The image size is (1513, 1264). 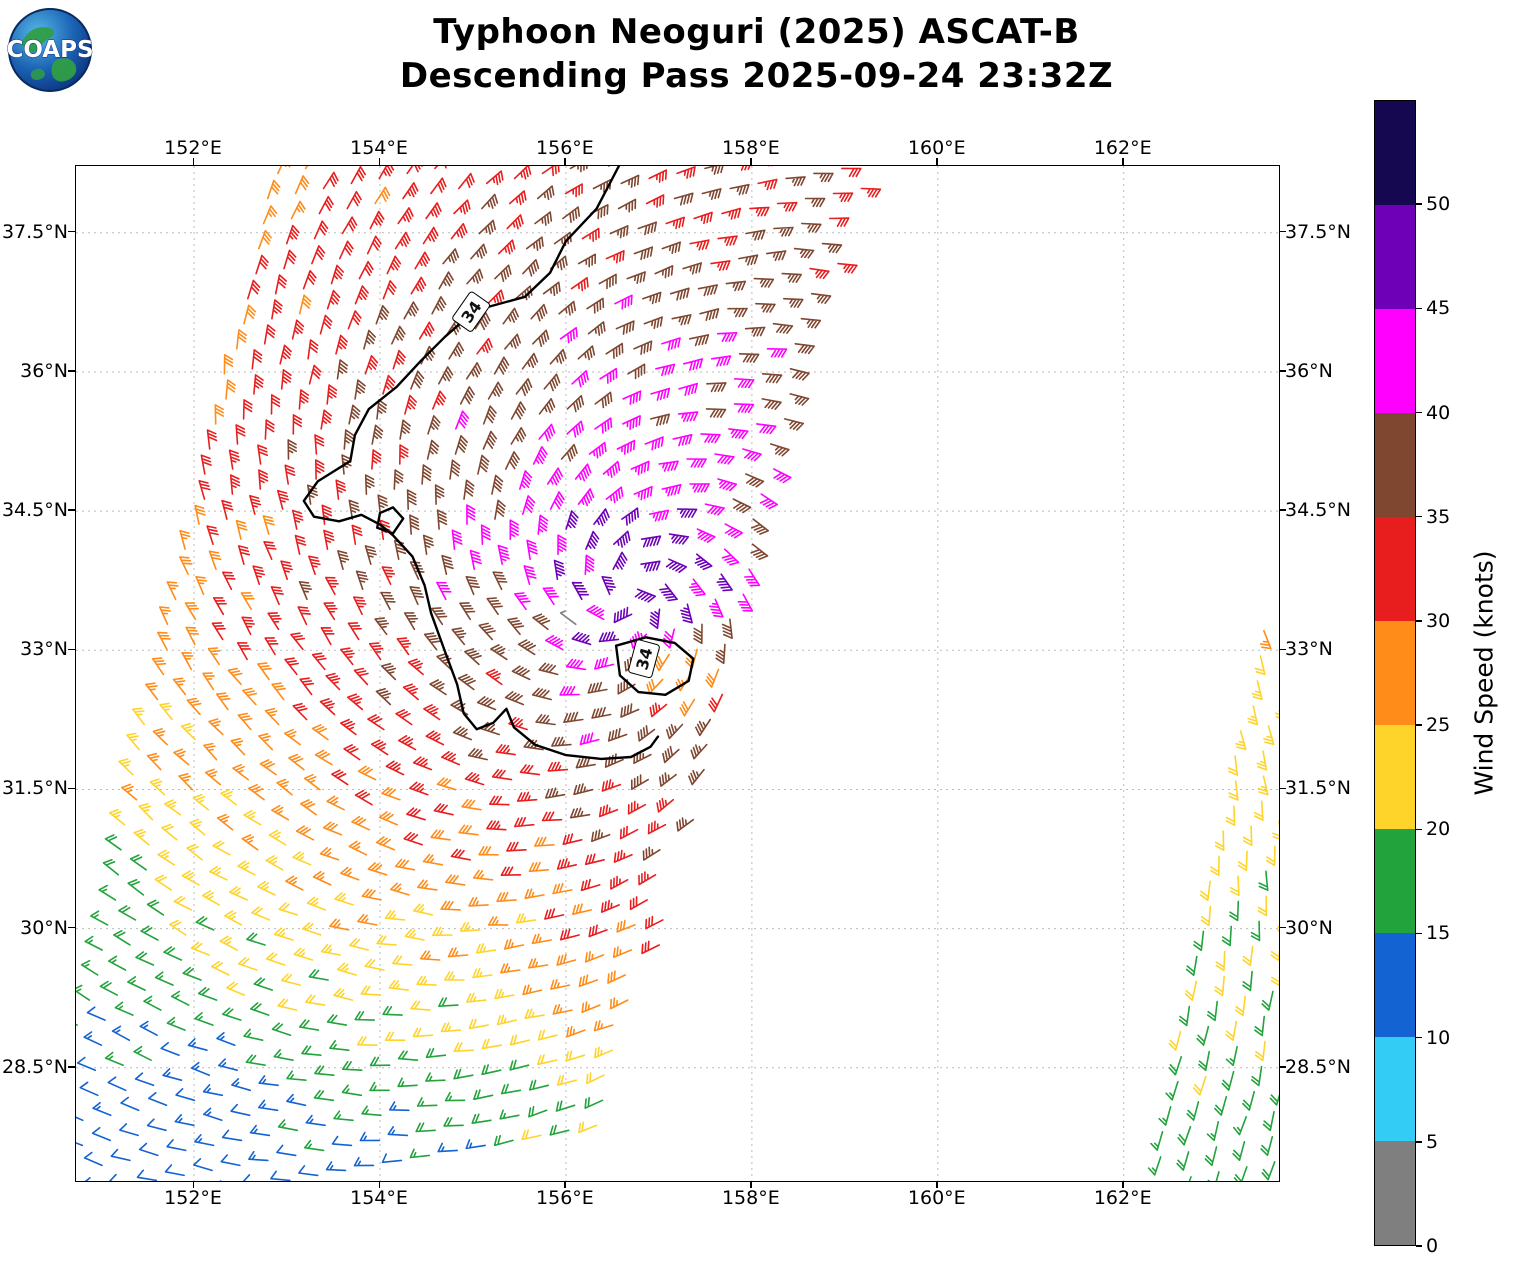 I want to click on colorbar-tick-label: 40, so click(x=1438, y=412).